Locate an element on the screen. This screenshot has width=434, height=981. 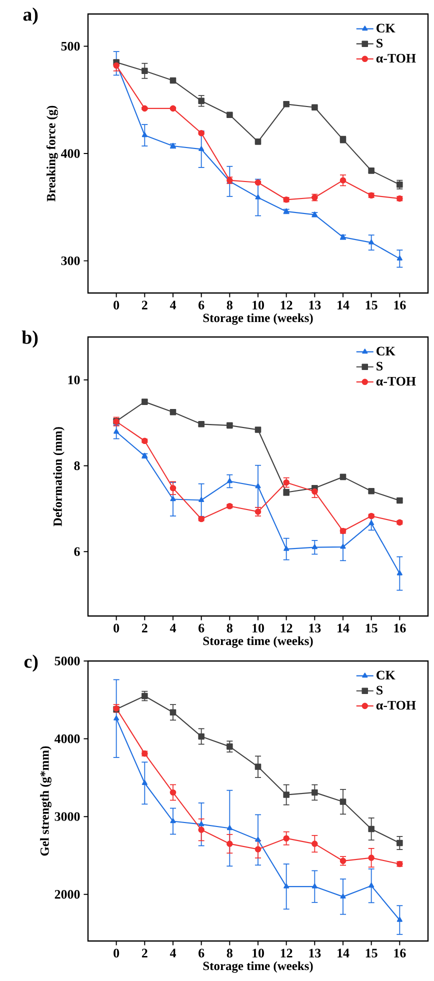
y-axis-title: Breaking force (g) is located at coordinates (52, 154).